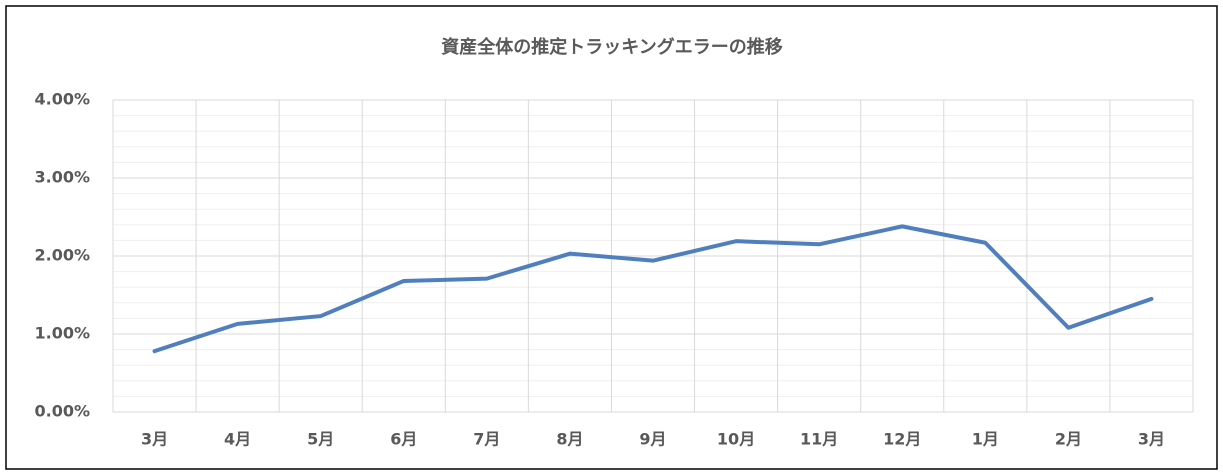  I want to click on x-tick-label: 11月, so click(819, 439).